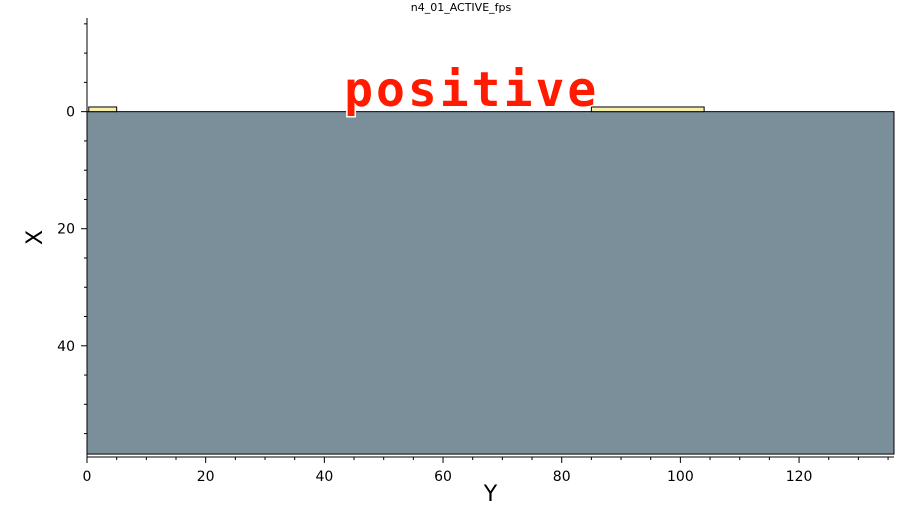  Describe the element at coordinates (471, 90) in the screenshot. I see `positive-annotation: positive` at that location.